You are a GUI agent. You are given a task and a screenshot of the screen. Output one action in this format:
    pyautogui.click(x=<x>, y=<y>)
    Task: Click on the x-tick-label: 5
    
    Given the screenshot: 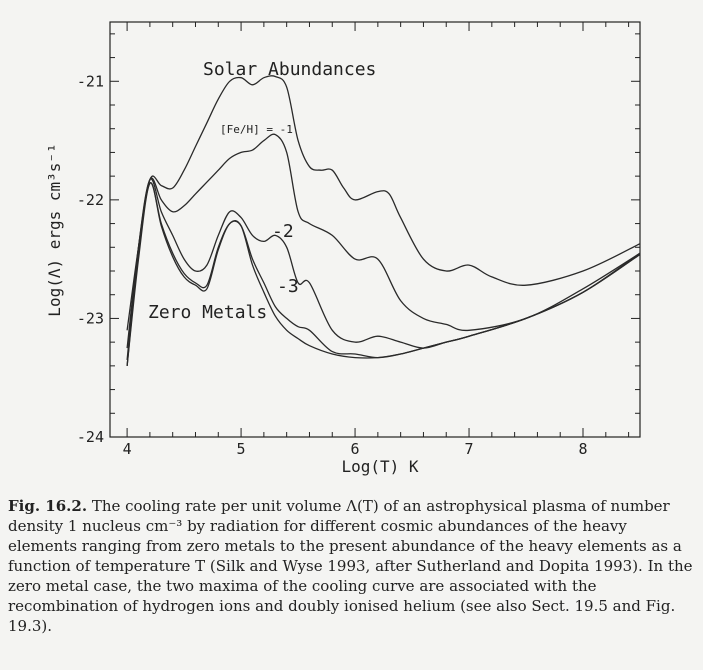 What is the action you would take?
    pyautogui.click(x=241, y=449)
    